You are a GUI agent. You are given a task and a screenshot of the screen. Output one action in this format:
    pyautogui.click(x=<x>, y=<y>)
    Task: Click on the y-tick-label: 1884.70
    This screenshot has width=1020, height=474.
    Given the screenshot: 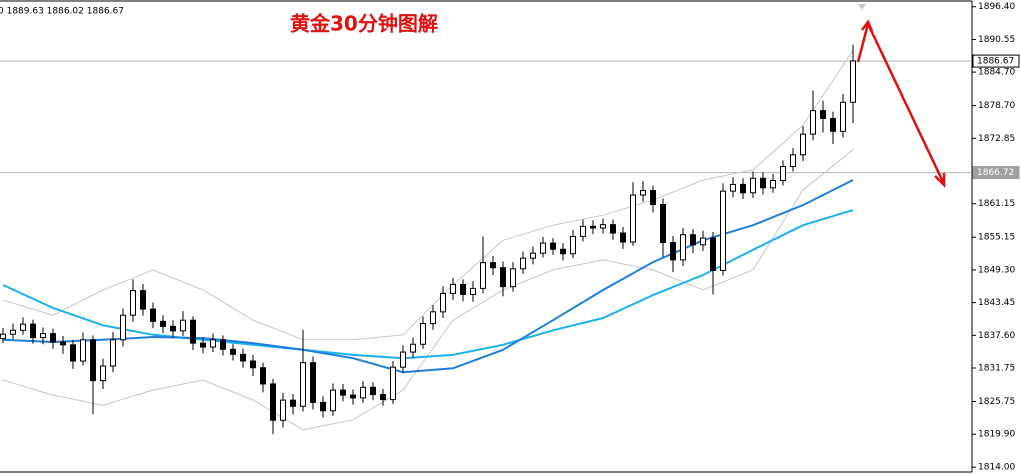 What is the action you would take?
    pyautogui.click(x=996, y=73)
    